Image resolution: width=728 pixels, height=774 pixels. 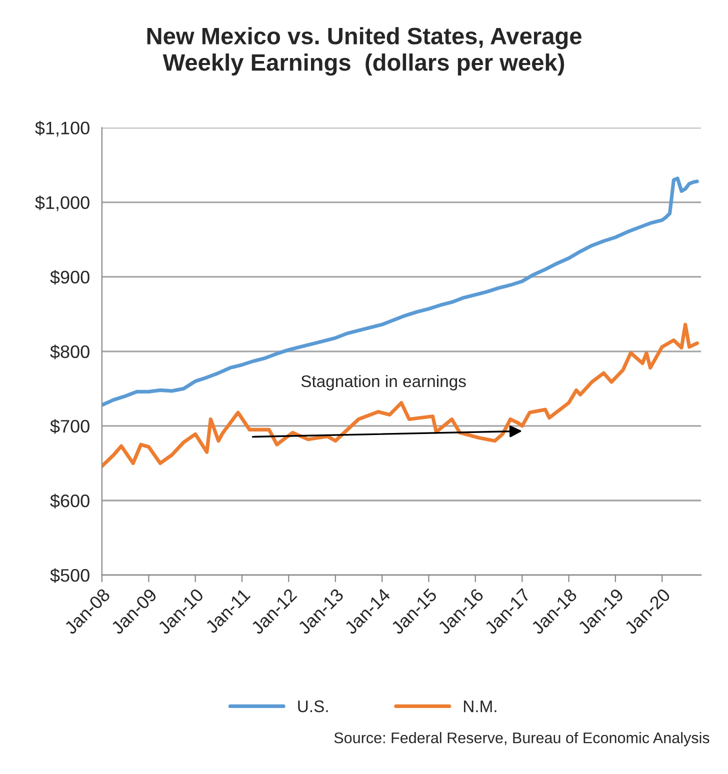 What do you see at coordinates (70, 352) in the screenshot?
I see `y-tick-label: $800` at bounding box center [70, 352].